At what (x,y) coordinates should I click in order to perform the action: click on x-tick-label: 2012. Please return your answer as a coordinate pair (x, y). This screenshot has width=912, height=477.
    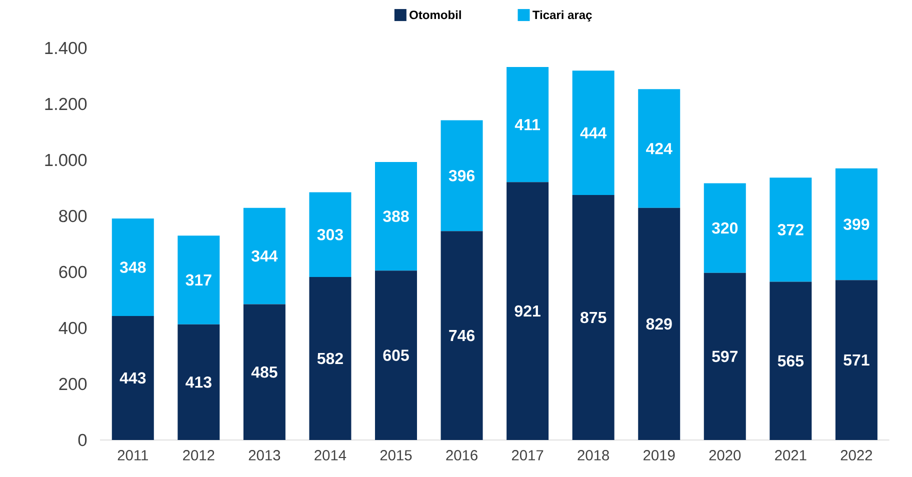
    Looking at the image, I should click on (198, 455).